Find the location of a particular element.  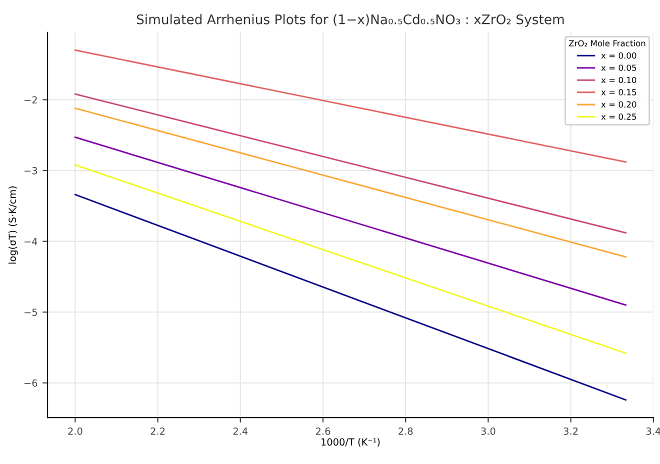

chart-title: Simulated Arrhenius Plots for (1−x)Na₀.₅Cd₀.₅NO₃ : xZrO₂ System is located at coordinates (350, 20).